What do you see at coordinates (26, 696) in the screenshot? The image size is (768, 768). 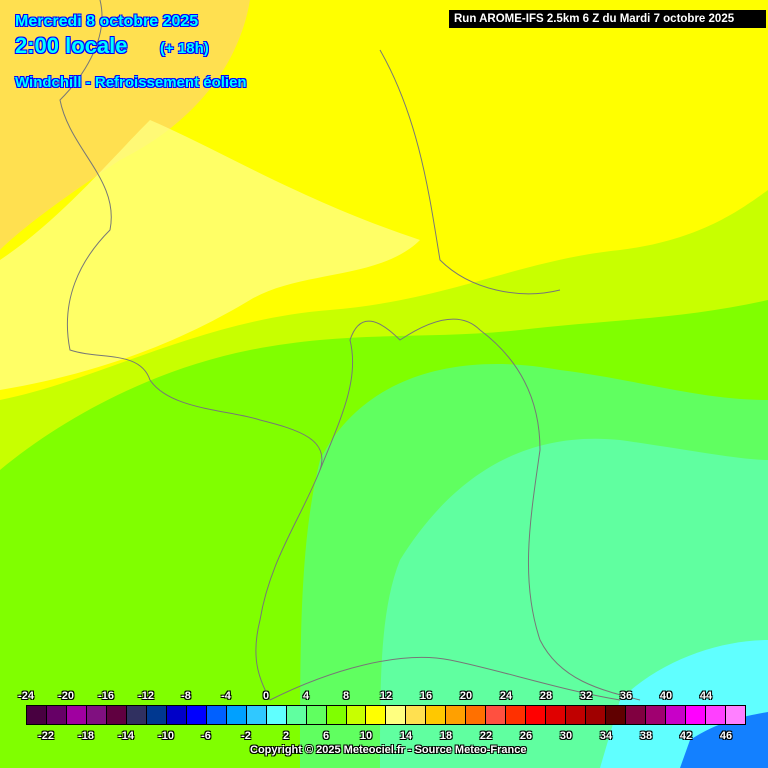 I see `legend-tick-label: -24` at bounding box center [26, 696].